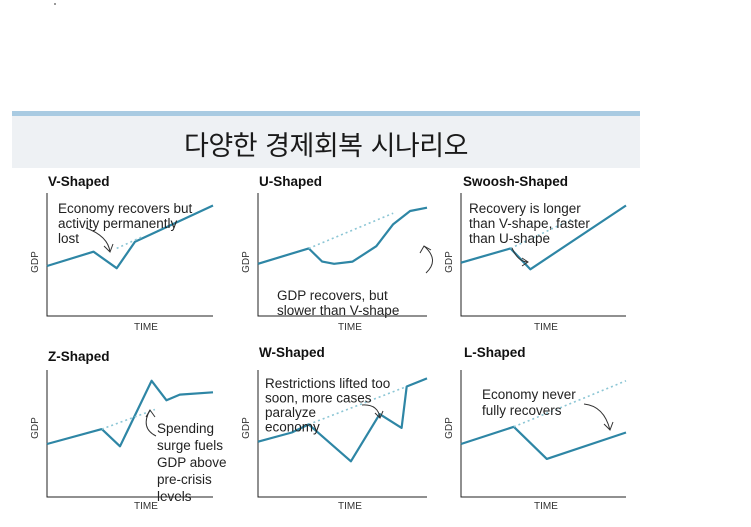 This screenshot has height=527, width=751. I want to click on l-shaped-y-axis-label: GDP, so click(449, 428).